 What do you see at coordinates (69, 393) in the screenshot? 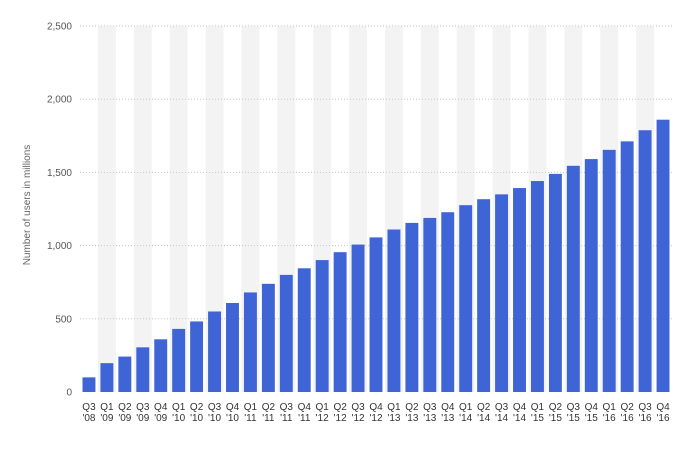
I see `y-tick-label: 0` at bounding box center [69, 393].